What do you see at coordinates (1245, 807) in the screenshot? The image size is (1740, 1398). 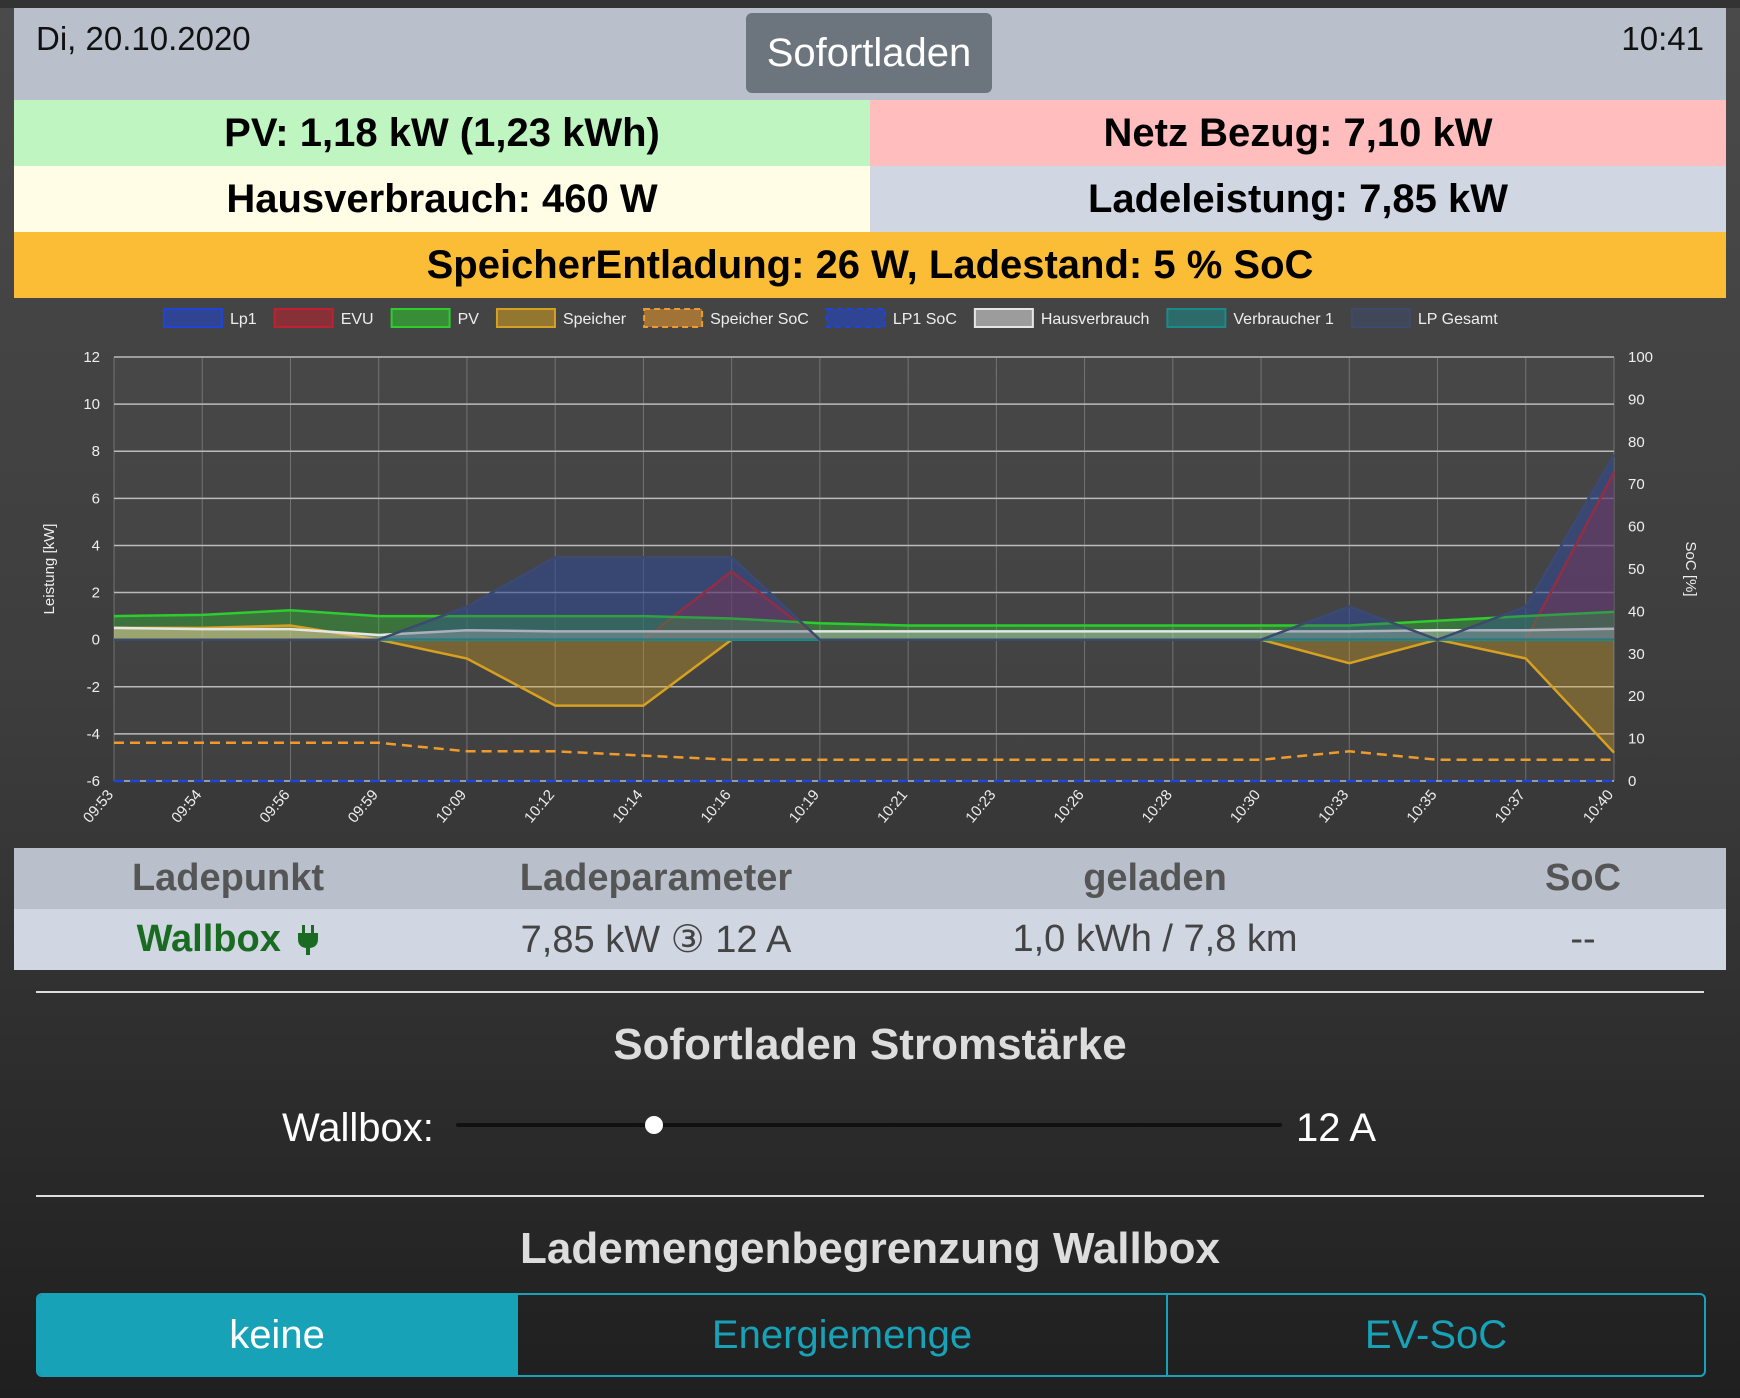 I see `x-tick-label: 10:30` at bounding box center [1245, 807].